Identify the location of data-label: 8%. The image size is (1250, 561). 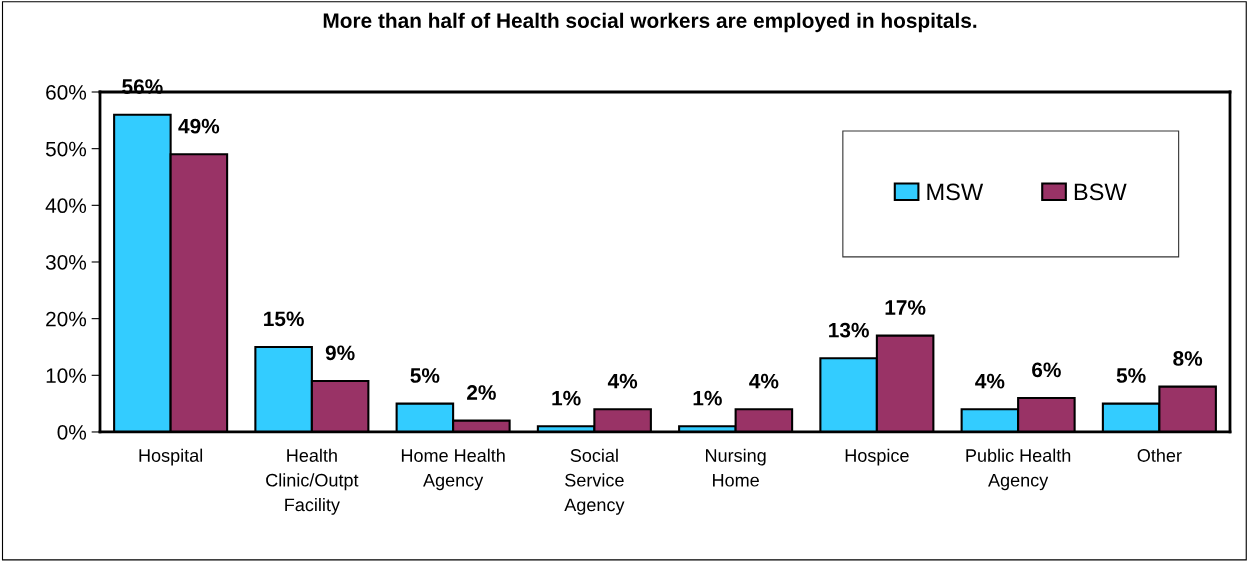
(1188, 358).